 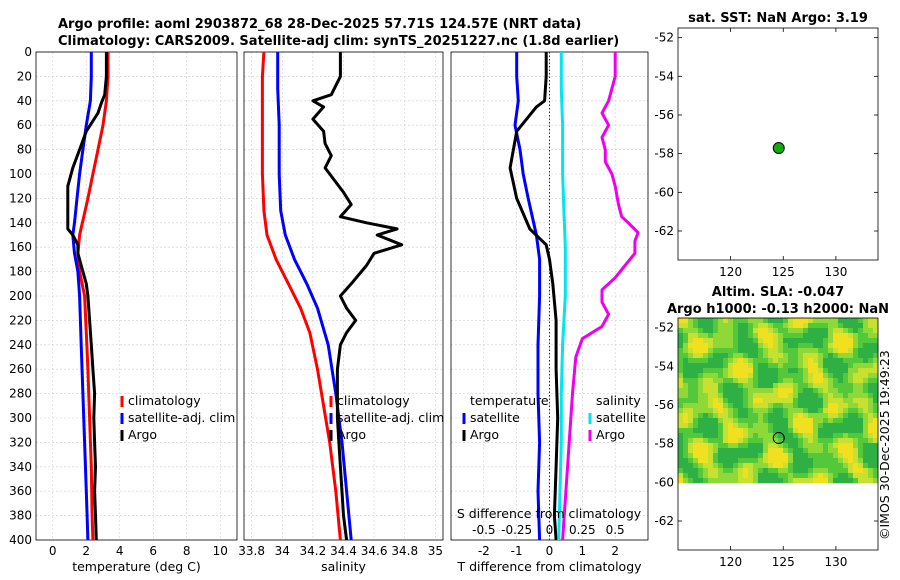 What do you see at coordinates (20, 418) in the screenshot?
I see `y-tick-label: 300` at bounding box center [20, 418].